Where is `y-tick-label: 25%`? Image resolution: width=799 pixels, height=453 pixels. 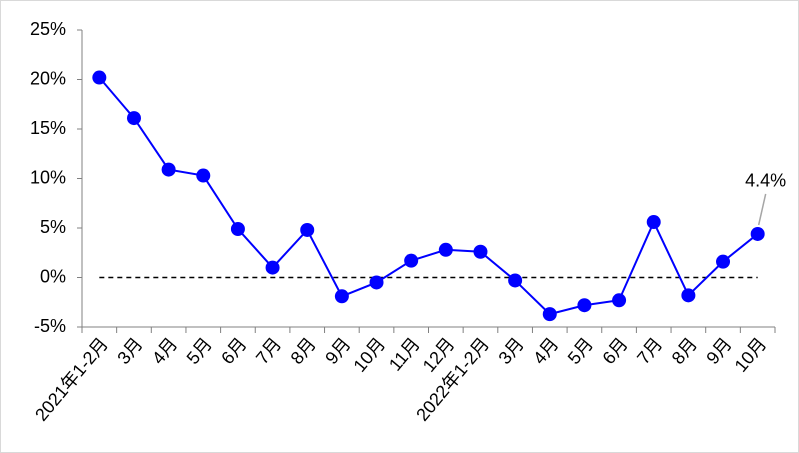
y-tick-label: 25% is located at coordinates (48, 29).